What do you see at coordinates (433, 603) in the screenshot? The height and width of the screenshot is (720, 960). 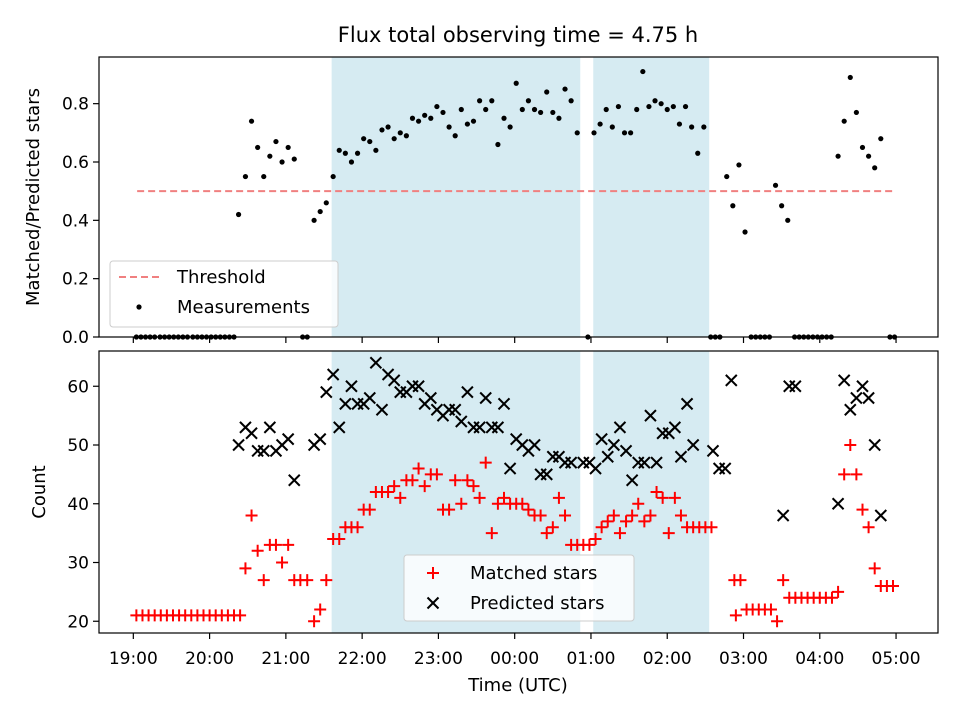 I see `legend-predicted-marker-b` at bounding box center [433, 603].